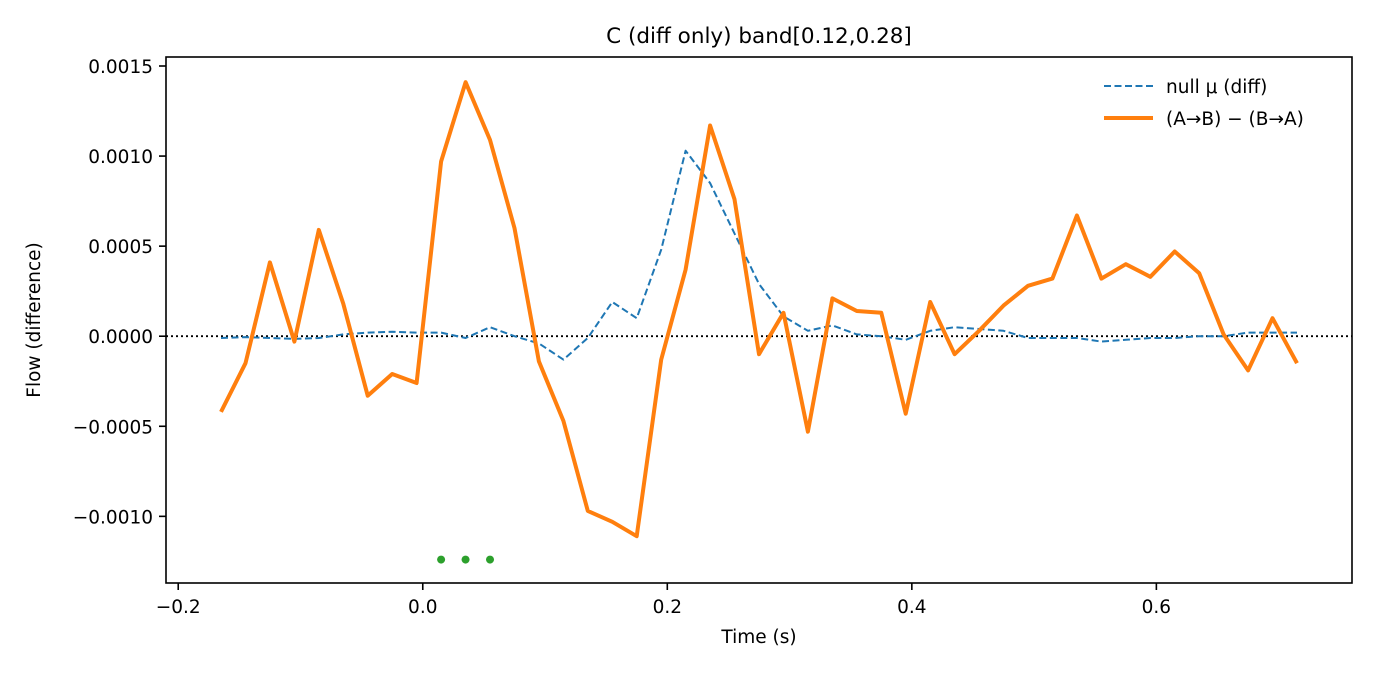 The image size is (1376, 676). I want to click on x-tick-label: 0.2, so click(667, 607).